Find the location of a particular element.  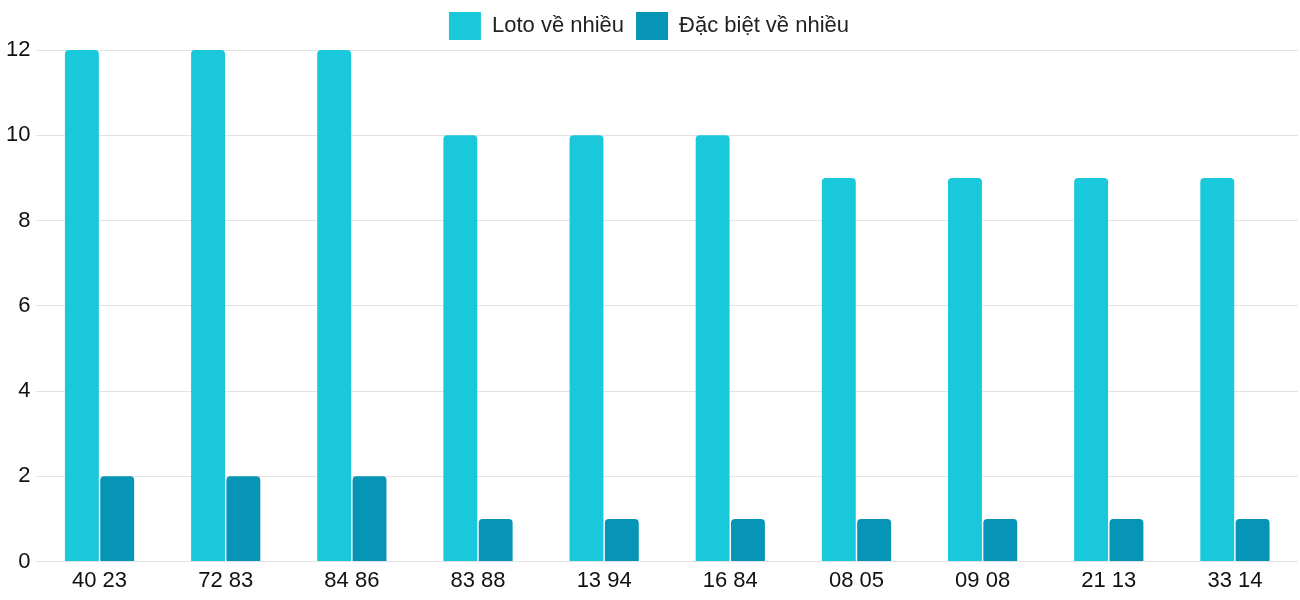

x-tick-label: 21 13 is located at coordinates (1109, 579).